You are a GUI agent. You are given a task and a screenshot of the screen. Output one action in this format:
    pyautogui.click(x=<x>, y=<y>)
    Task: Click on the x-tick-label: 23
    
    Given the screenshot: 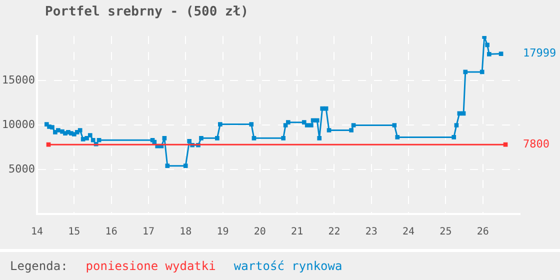 What is the action you would take?
    pyautogui.click(x=371, y=232)
    